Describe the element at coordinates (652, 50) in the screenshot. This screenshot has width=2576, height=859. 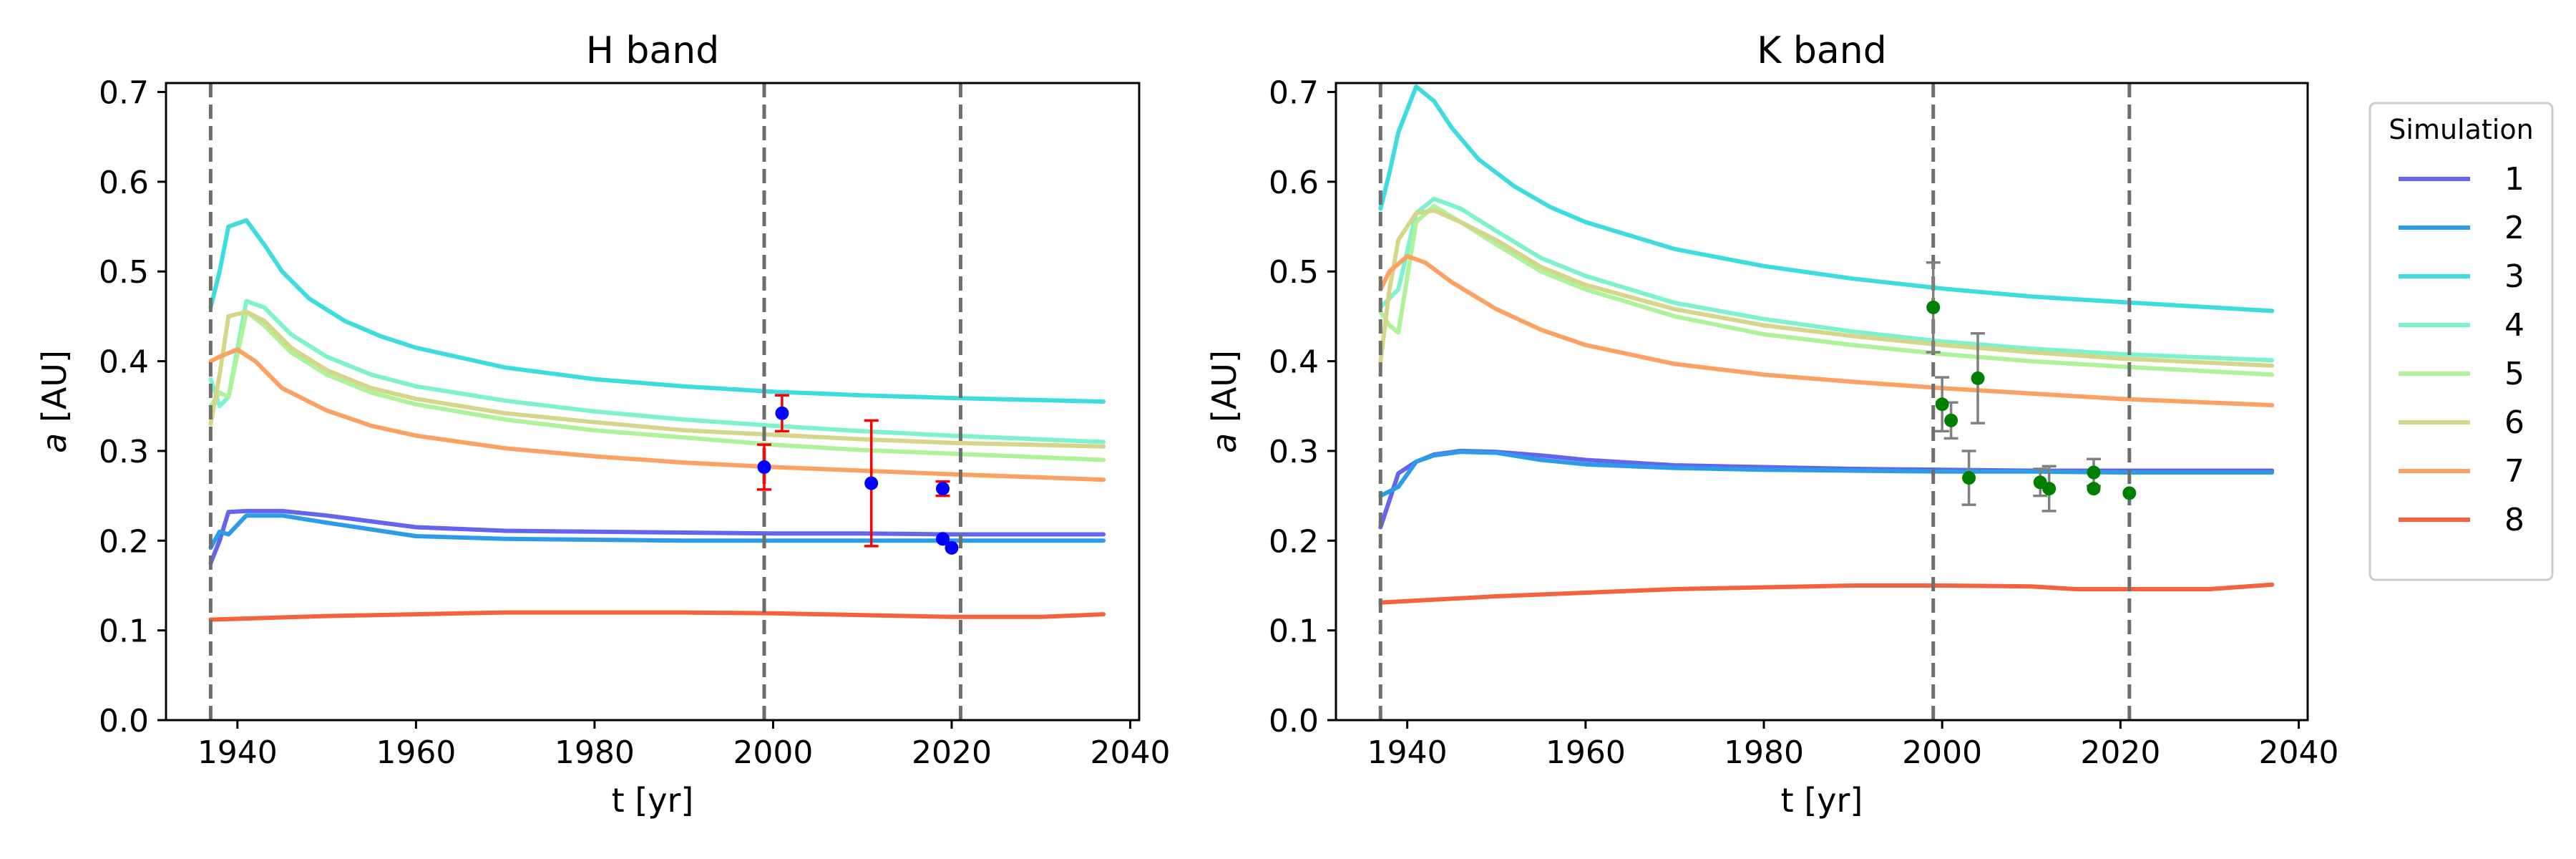
I see `chart-title: H band` at that location.